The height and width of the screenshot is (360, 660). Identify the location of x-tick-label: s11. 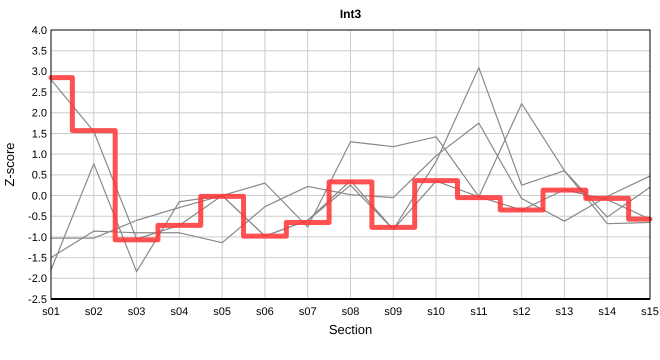
(479, 312).